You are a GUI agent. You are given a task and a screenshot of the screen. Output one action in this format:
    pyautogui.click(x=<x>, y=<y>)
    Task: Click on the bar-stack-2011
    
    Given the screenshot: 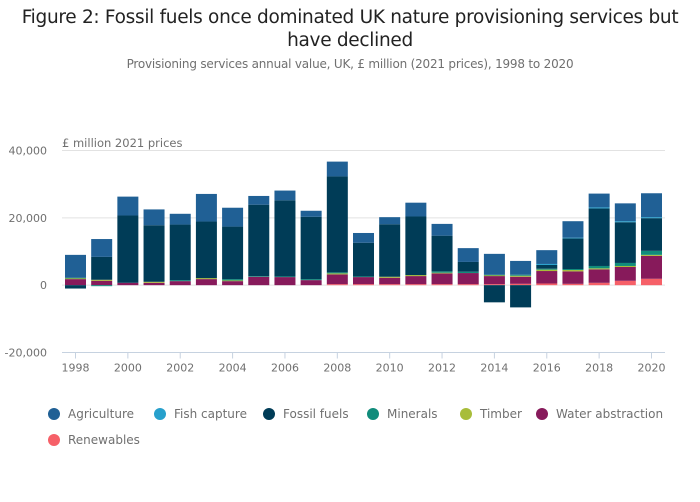 What is the action you would take?
    pyautogui.click(x=416, y=244)
    